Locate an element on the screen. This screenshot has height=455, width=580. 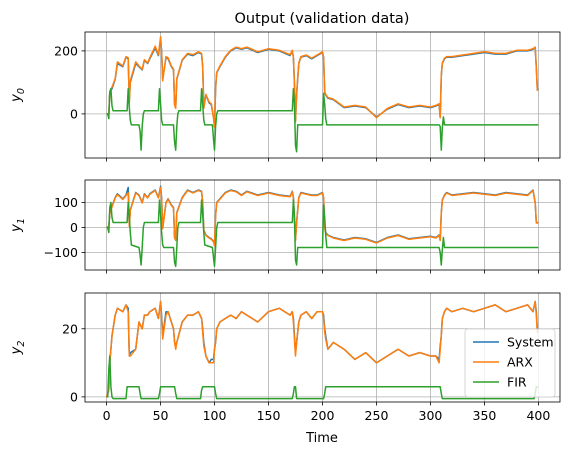
series-group is located at coordinates (322, 226).